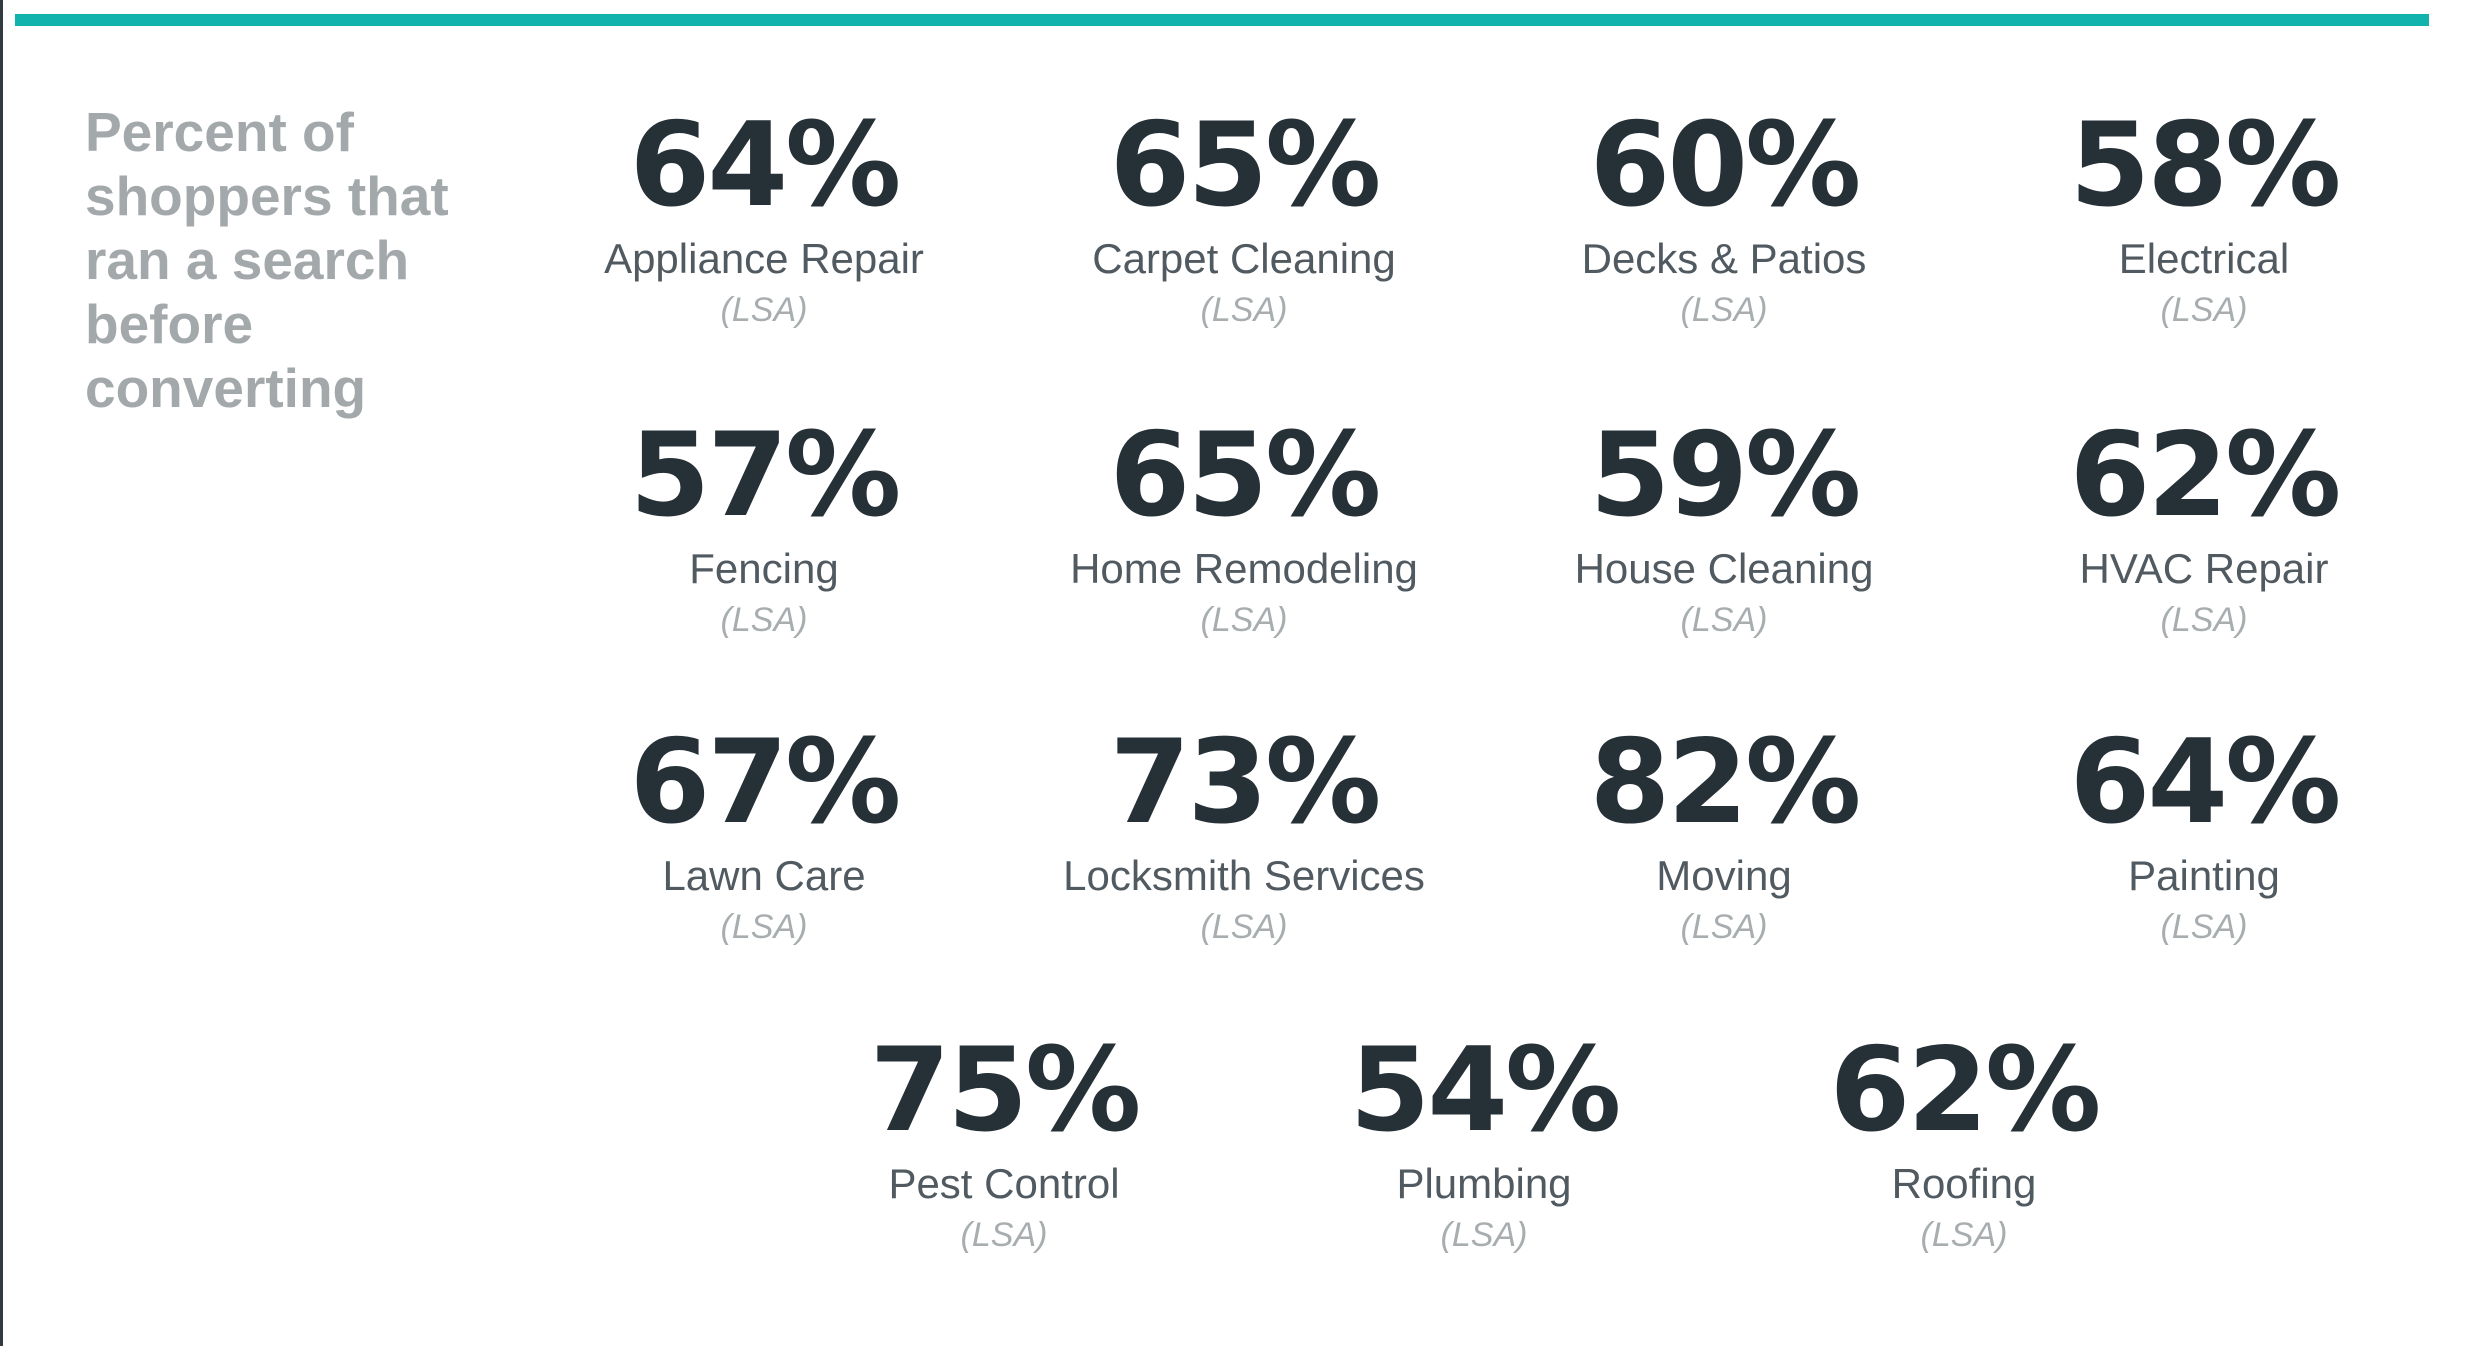 The height and width of the screenshot is (1346, 2482). I want to click on stat-label: Carpet Cleaning, so click(1244, 258).